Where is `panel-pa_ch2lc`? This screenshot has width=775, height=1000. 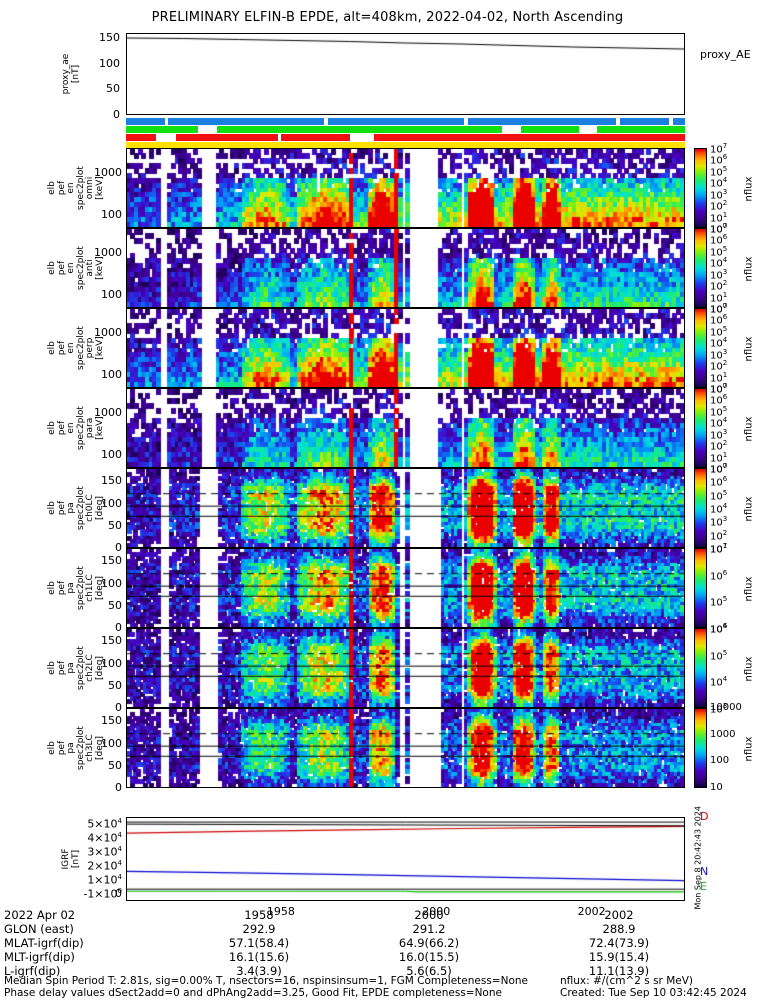
panel-pa_ch2lc is located at coordinates (405, 668).